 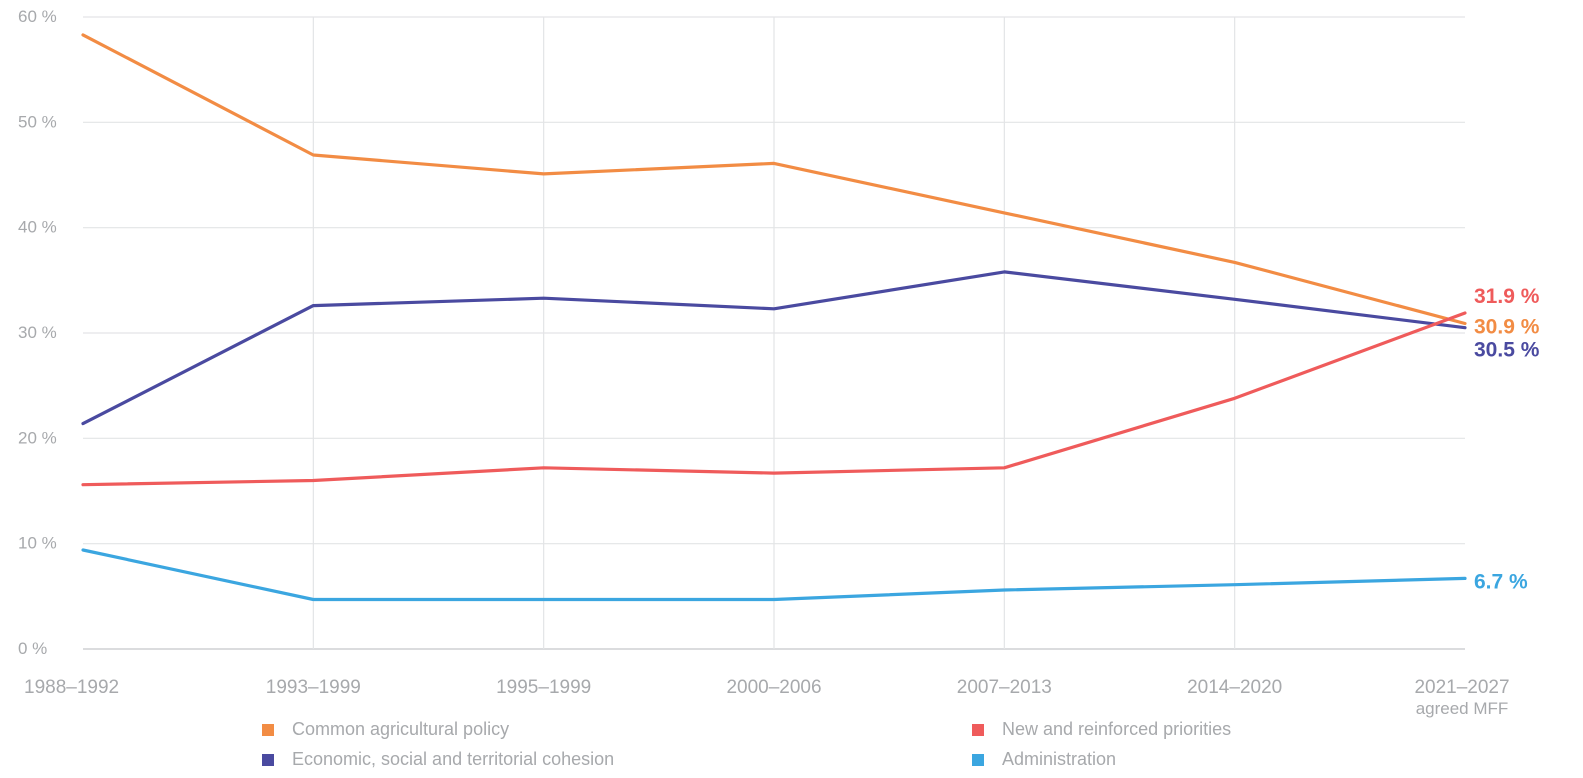 What do you see at coordinates (1004, 687) in the screenshot?
I see `x-tick-label-4: 2007–2013` at bounding box center [1004, 687].